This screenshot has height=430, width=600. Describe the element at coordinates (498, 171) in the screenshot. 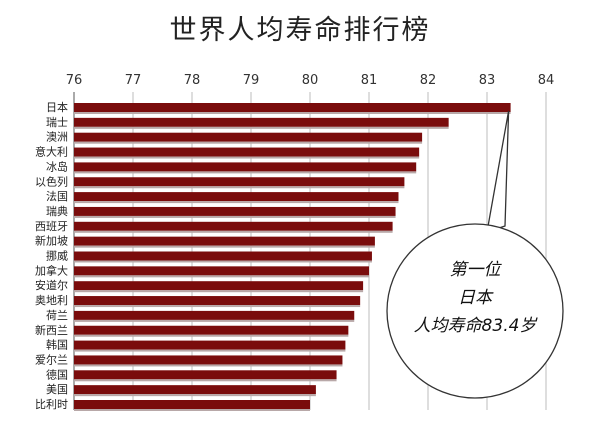

I see `callout-tail` at that location.